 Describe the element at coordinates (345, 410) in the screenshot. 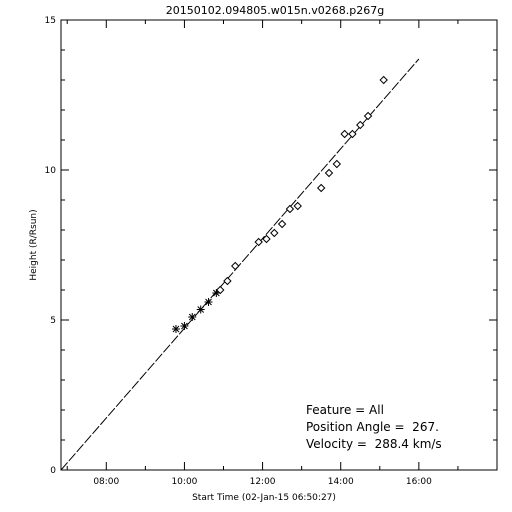

I see `annotation-feature: Feature = All` at that location.